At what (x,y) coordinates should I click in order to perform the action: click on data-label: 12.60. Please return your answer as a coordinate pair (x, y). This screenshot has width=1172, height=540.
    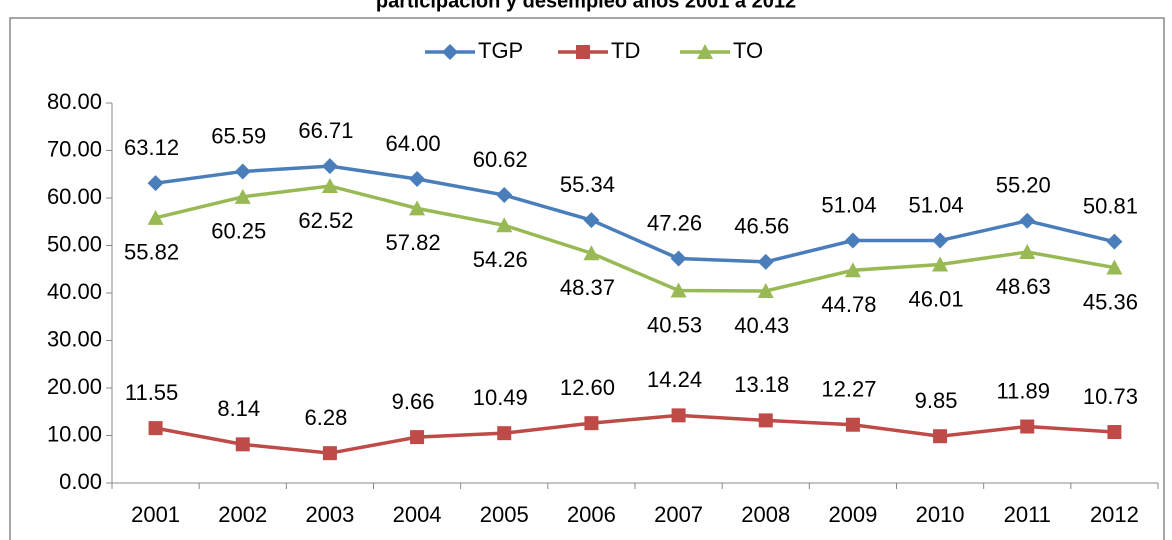
    Looking at the image, I should click on (587, 387).